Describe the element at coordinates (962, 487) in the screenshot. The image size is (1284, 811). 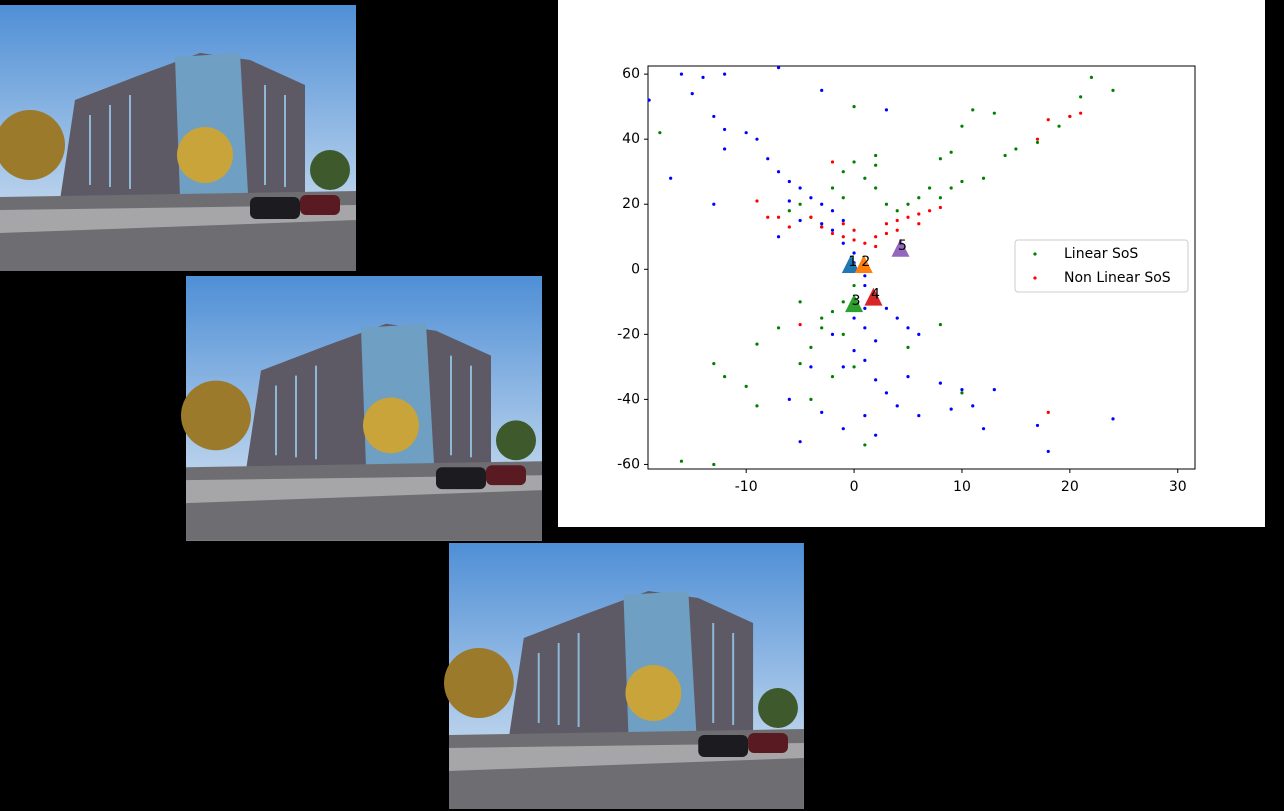
I see `x-tick-label: 10` at that location.